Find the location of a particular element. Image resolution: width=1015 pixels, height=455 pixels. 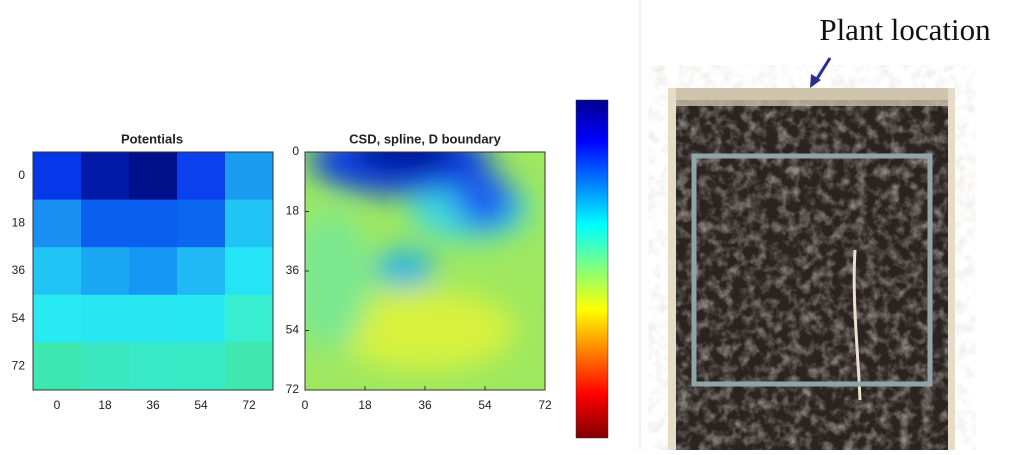

heatmap-title: Potentials is located at coordinates (152, 138).